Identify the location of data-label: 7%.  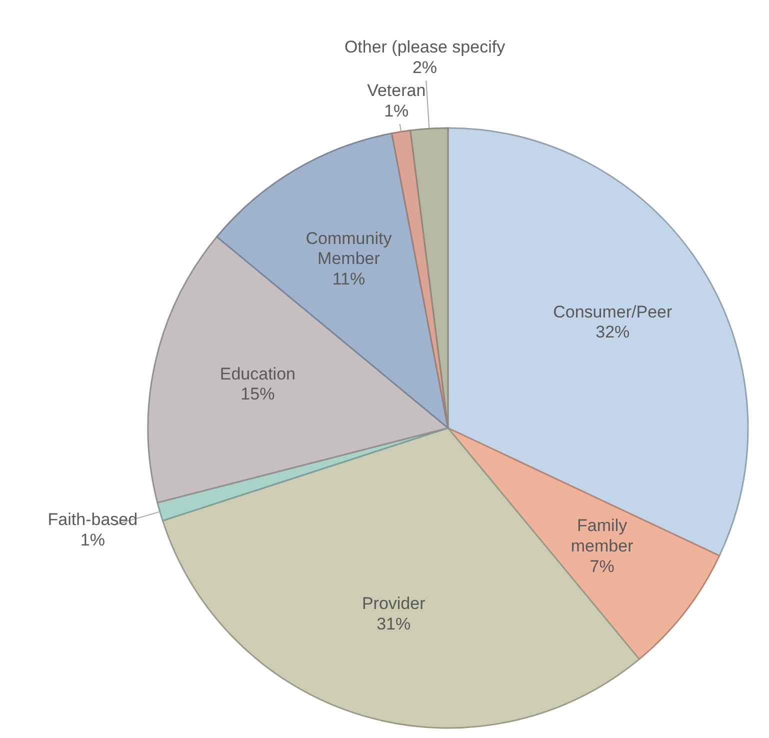
(602, 566).